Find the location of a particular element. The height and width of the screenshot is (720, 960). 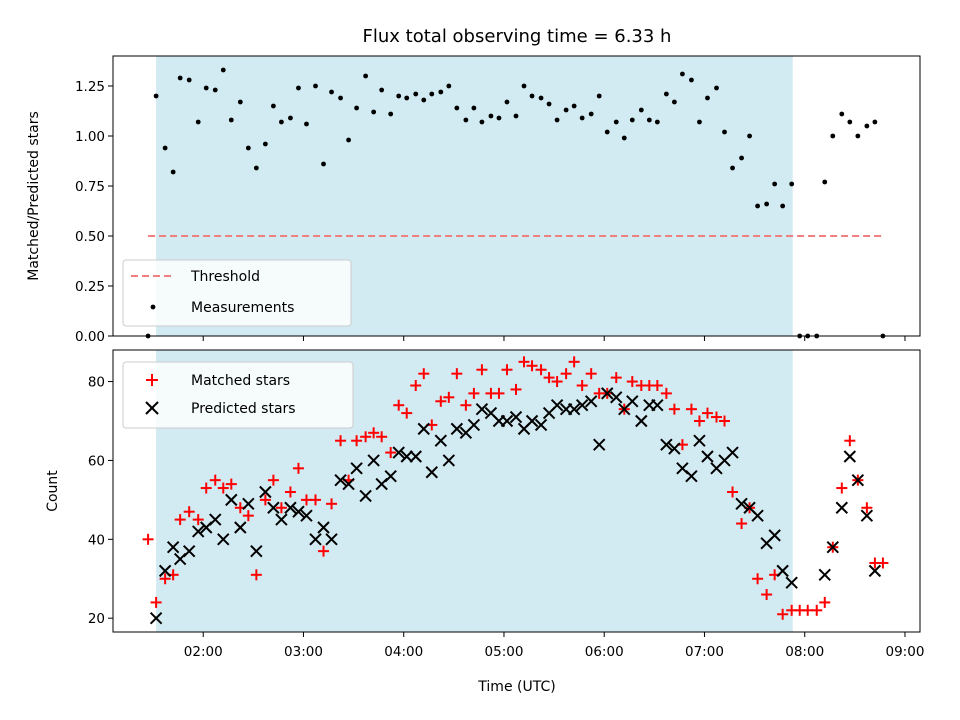

bottom-legend: Matched stars Predicted stars is located at coordinates (238, 395).